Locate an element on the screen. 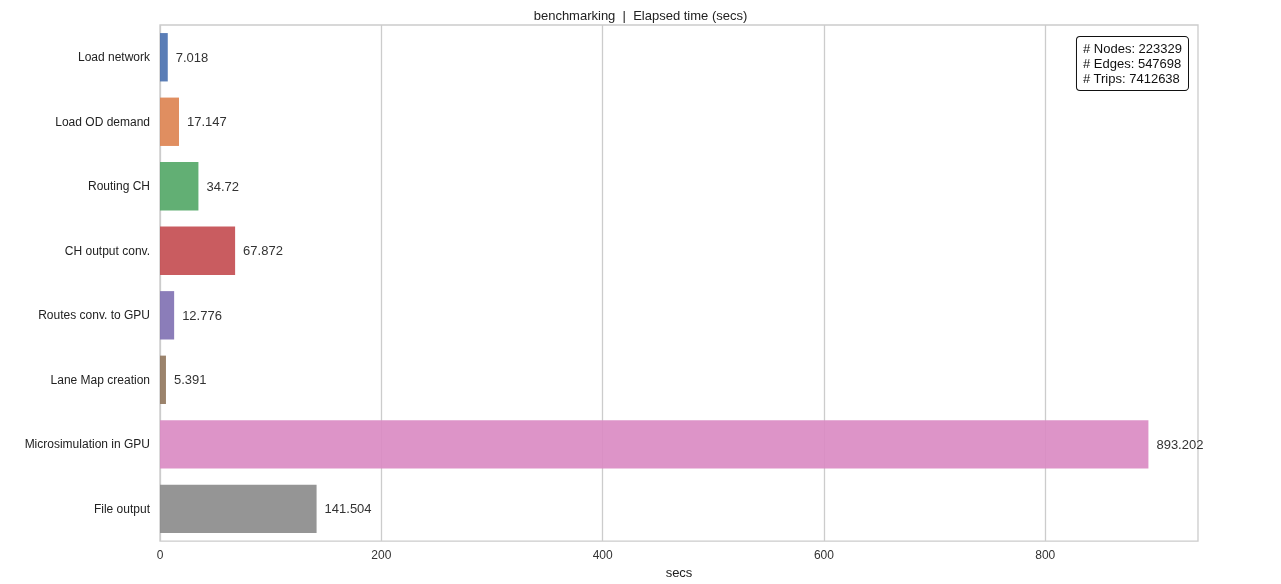  y-tick-label: Lane Map creation is located at coordinates (100, 379).